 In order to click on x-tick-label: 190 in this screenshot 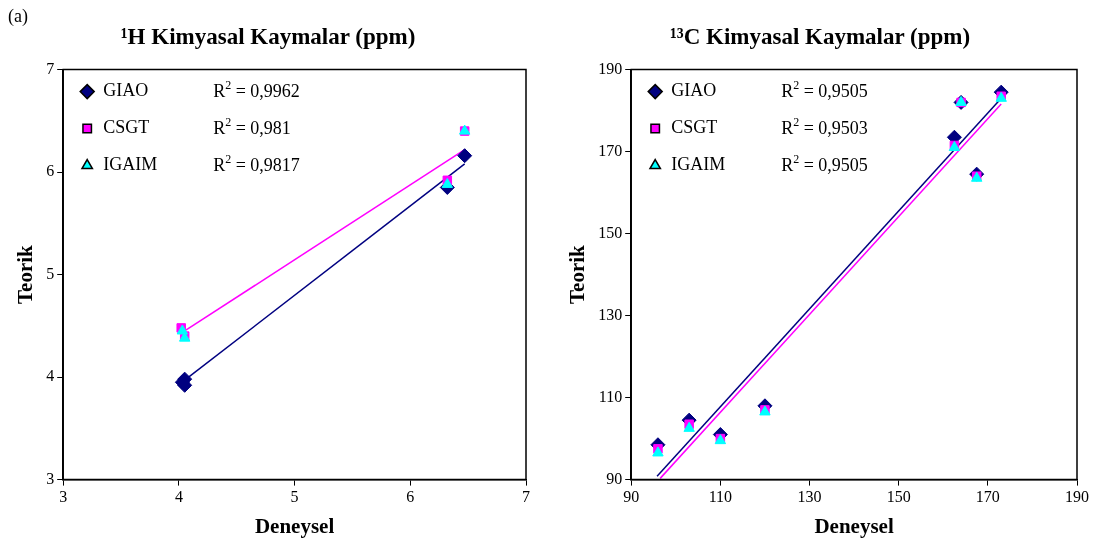, I will do `click(1077, 497)`.